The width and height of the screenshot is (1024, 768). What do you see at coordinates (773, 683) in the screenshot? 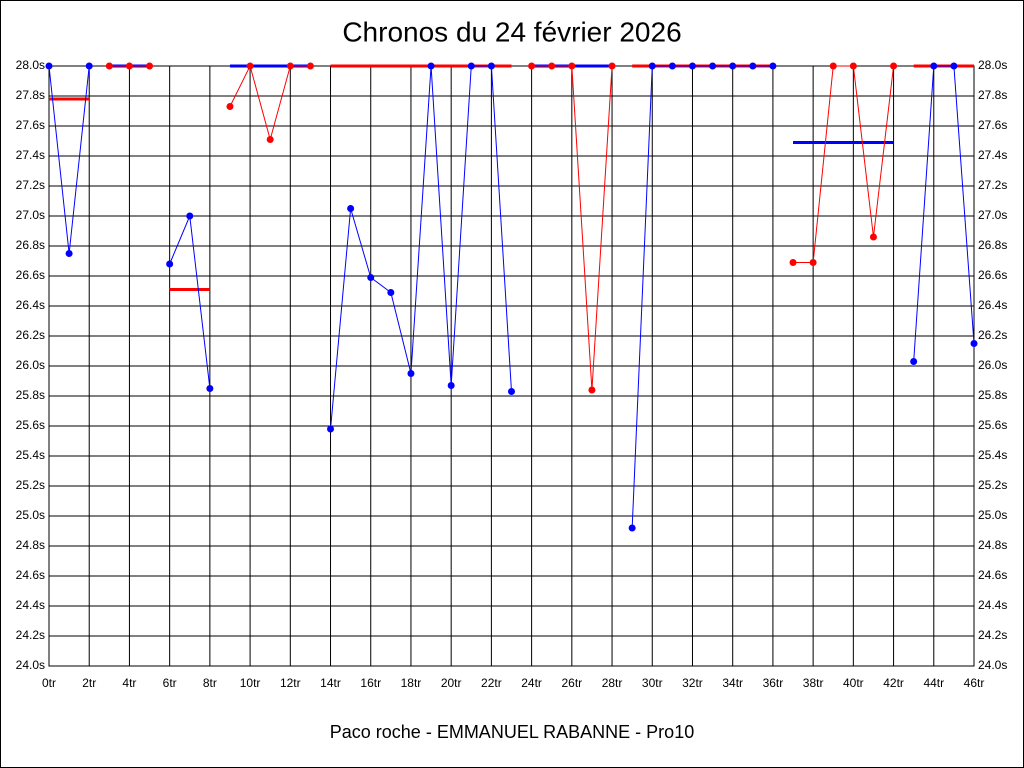
I see `x-tick-label: 36tr` at bounding box center [773, 683].